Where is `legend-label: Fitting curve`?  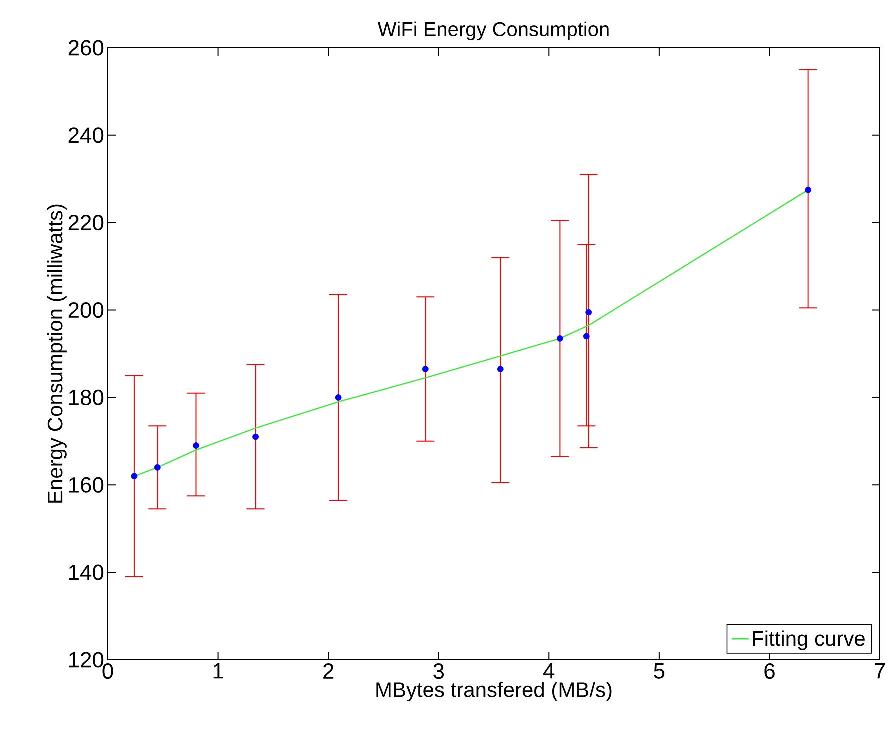 legend-label: Fitting curve is located at coordinates (809, 640).